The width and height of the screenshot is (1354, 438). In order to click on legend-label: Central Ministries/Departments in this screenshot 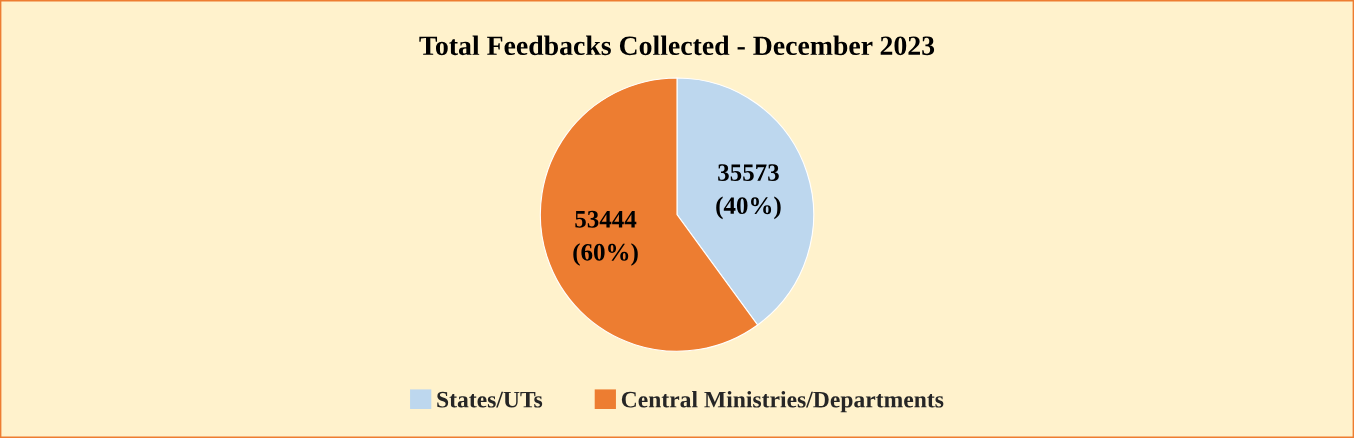, I will do `click(782, 401)`.